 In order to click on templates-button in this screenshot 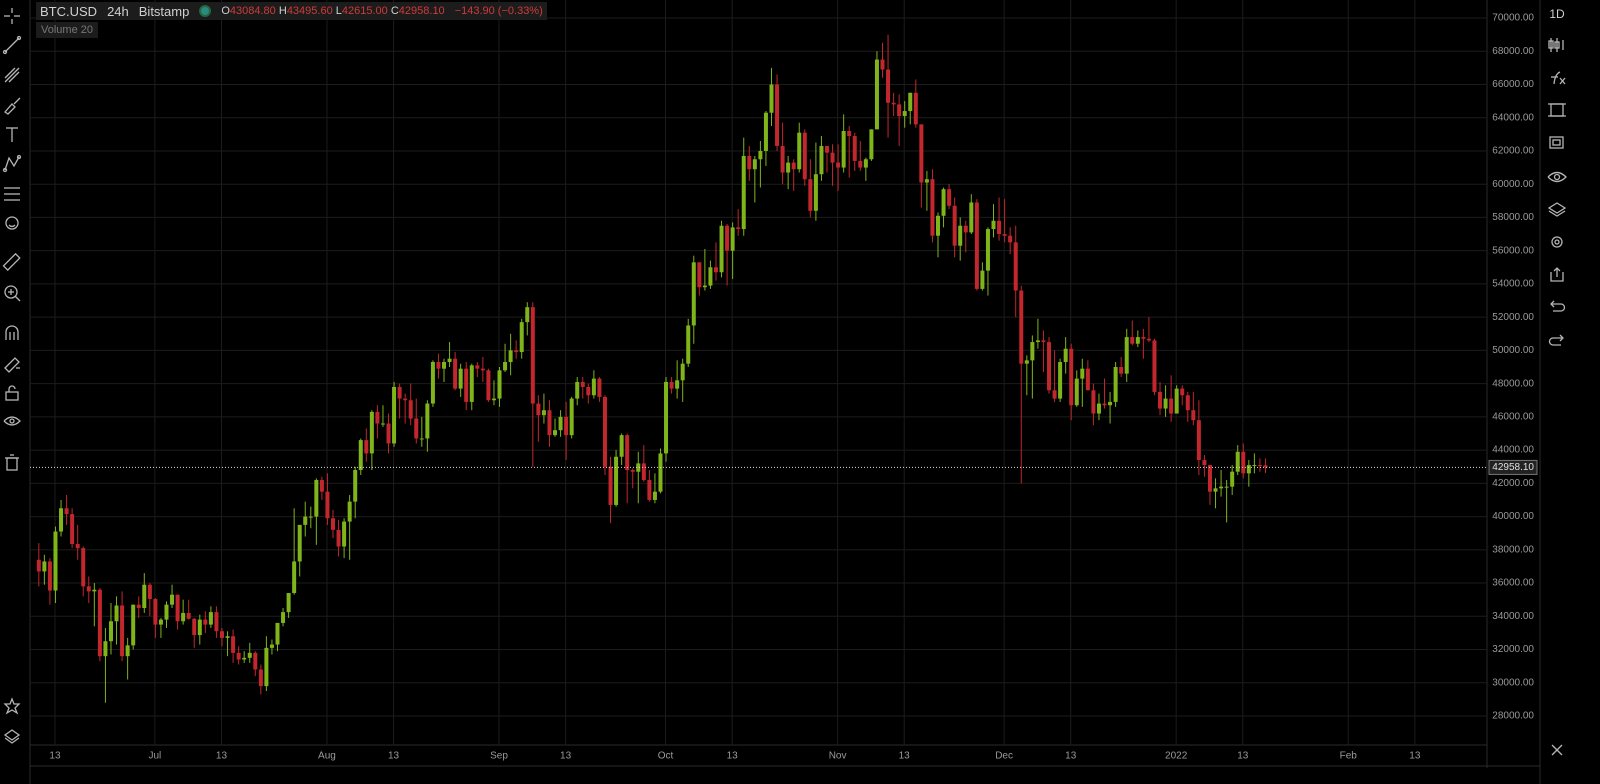, I will do `click(1556, 142)`.